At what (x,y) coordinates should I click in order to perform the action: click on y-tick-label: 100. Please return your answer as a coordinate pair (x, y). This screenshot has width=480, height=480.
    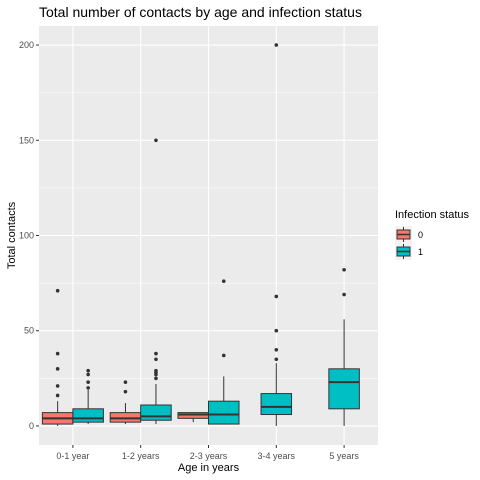
    Looking at the image, I should click on (26, 236).